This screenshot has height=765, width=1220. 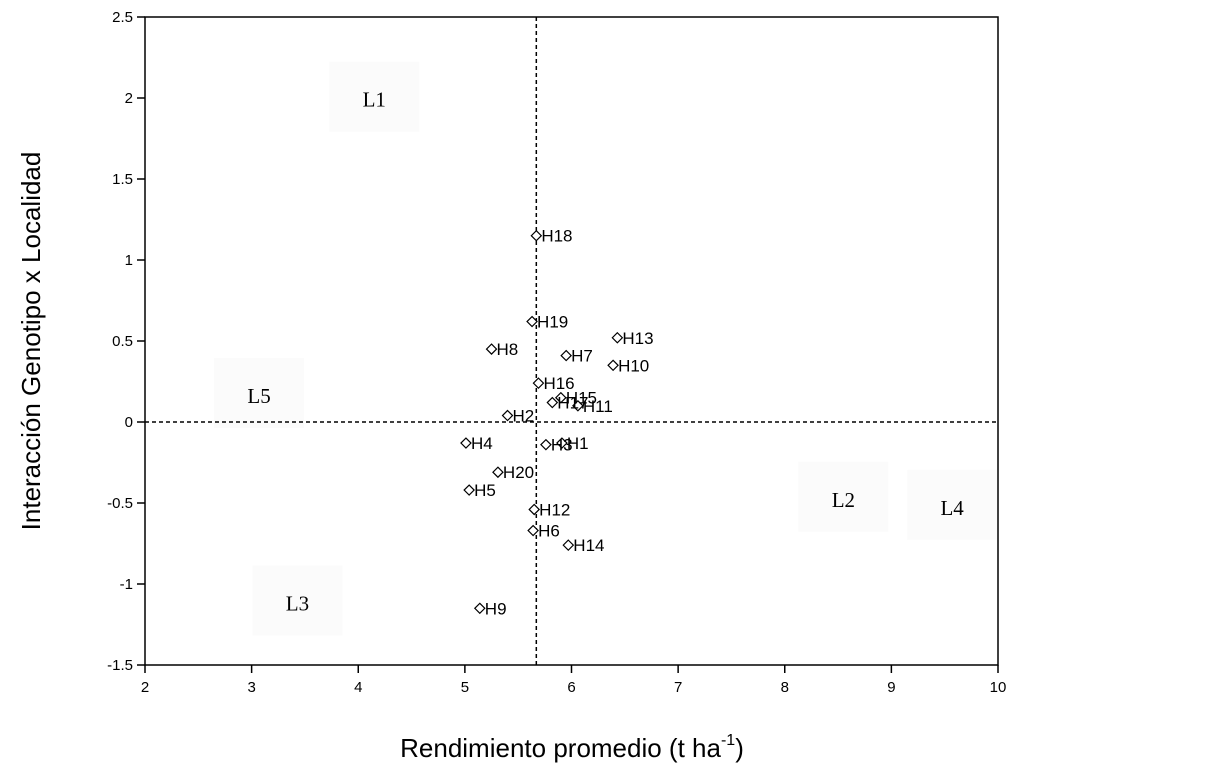 What do you see at coordinates (678, 687) in the screenshot?
I see `x-tick-label: 7` at bounding box center [678, 687].